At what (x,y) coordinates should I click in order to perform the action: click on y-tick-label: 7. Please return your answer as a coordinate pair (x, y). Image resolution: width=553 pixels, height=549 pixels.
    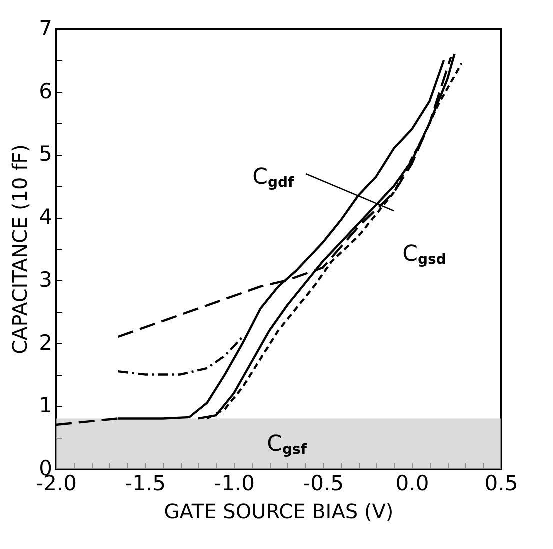
    Looking at the image, I should click on (45, 28).